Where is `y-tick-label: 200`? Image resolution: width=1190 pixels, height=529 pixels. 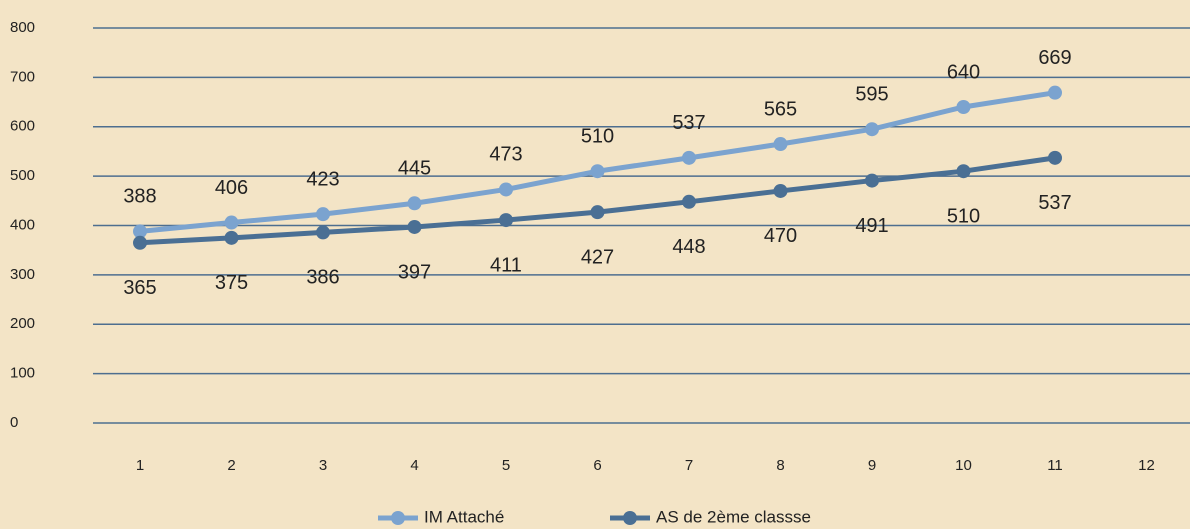
y-tick-label: 200 is located at coordinates (22, 323).